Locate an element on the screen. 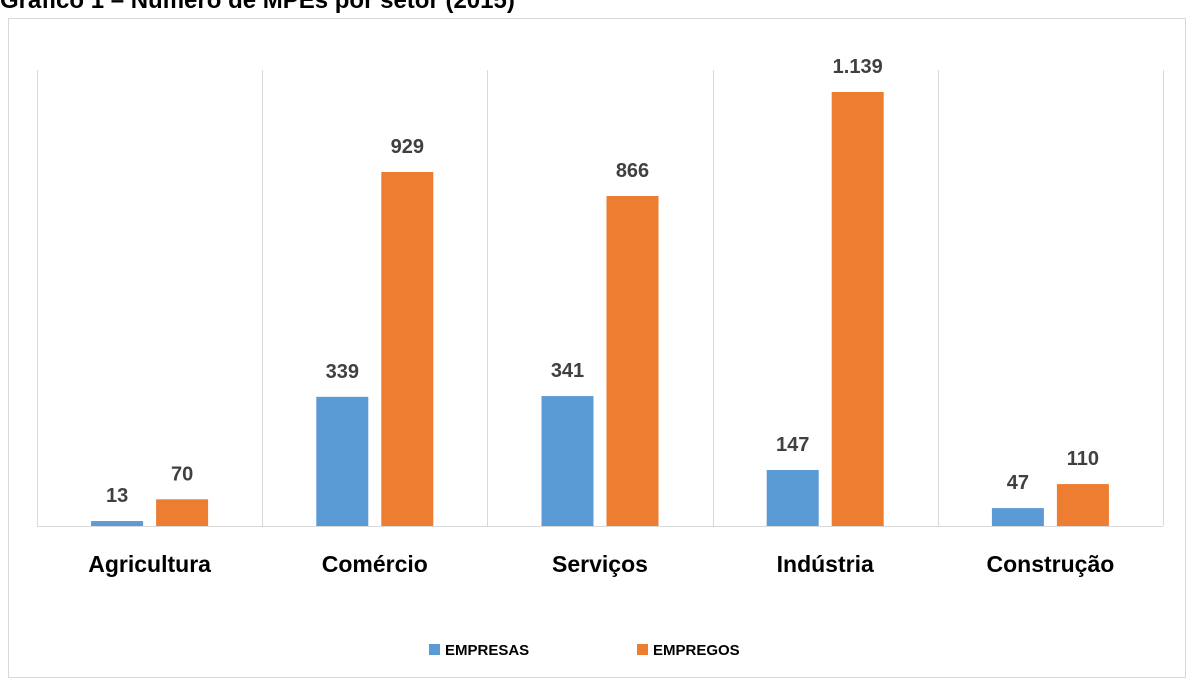 Image resolution: width=1191 pixels, height=678 pixels. bar-empresas-servicos is located at coordinates (567, 461).